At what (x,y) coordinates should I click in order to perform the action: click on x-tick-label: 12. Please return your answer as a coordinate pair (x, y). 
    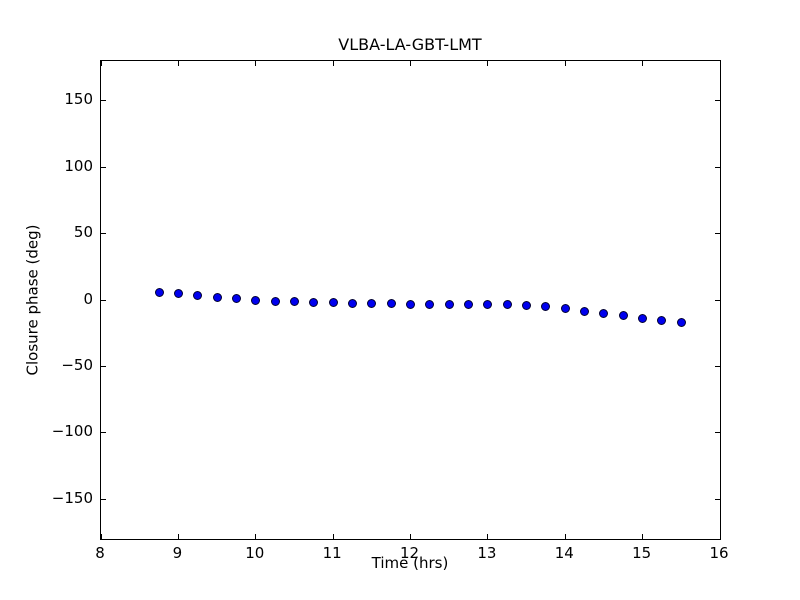
    Looking at the image, I should click on (409, 553).